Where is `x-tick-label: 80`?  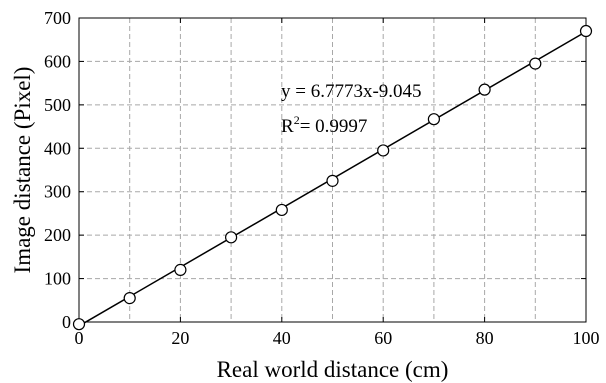
x-tick-label: 80 is located at coordinates (485, 338).